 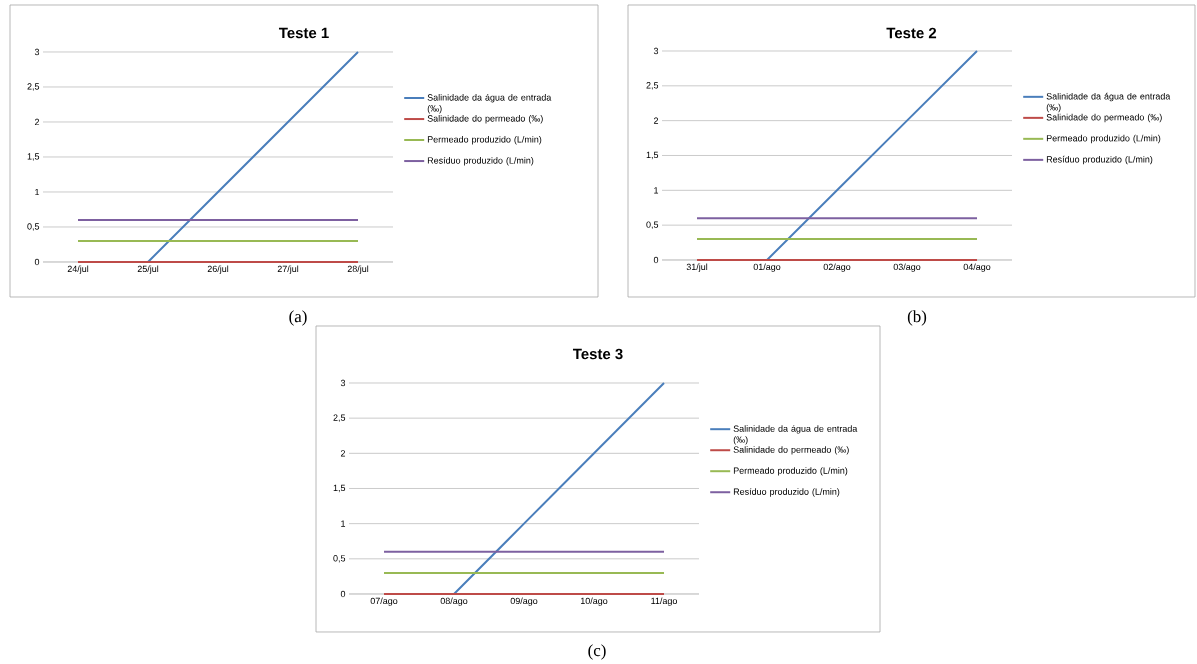 What do you see at coordinates (594, 601) in the screenshot?
I see `x-tick-label: 10/ago` at bounding box center [594, 601].